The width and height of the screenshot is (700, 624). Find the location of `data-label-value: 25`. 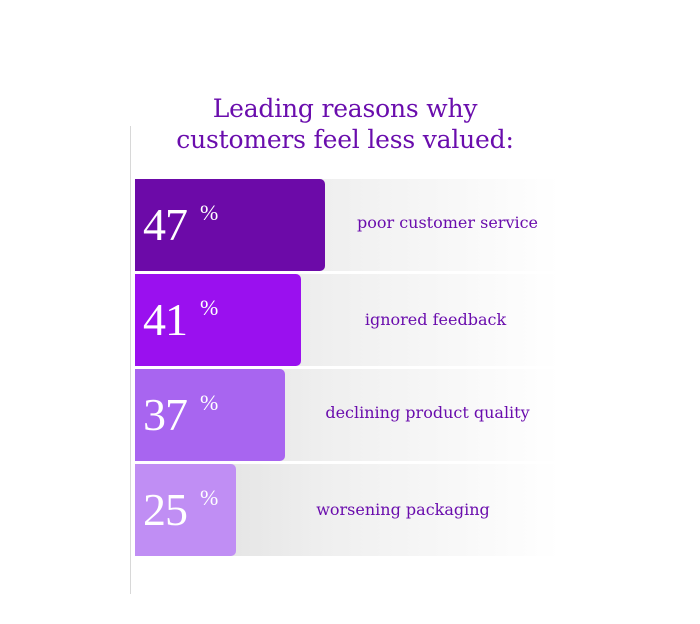

data-label-value: 25 is located at coordinates (165, 509).